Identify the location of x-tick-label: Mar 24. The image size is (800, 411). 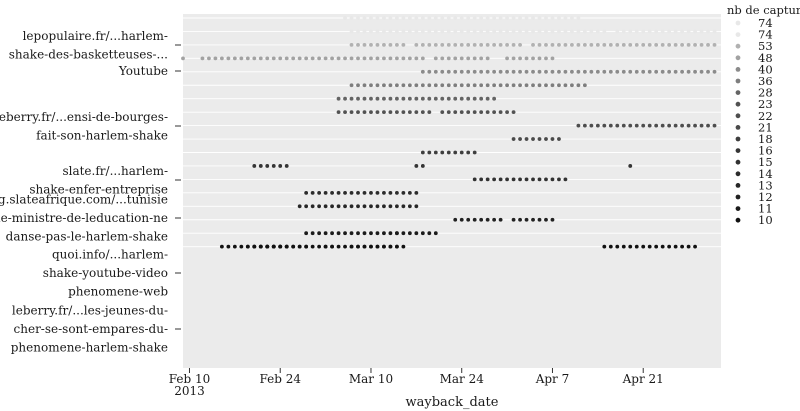
(462, 379).